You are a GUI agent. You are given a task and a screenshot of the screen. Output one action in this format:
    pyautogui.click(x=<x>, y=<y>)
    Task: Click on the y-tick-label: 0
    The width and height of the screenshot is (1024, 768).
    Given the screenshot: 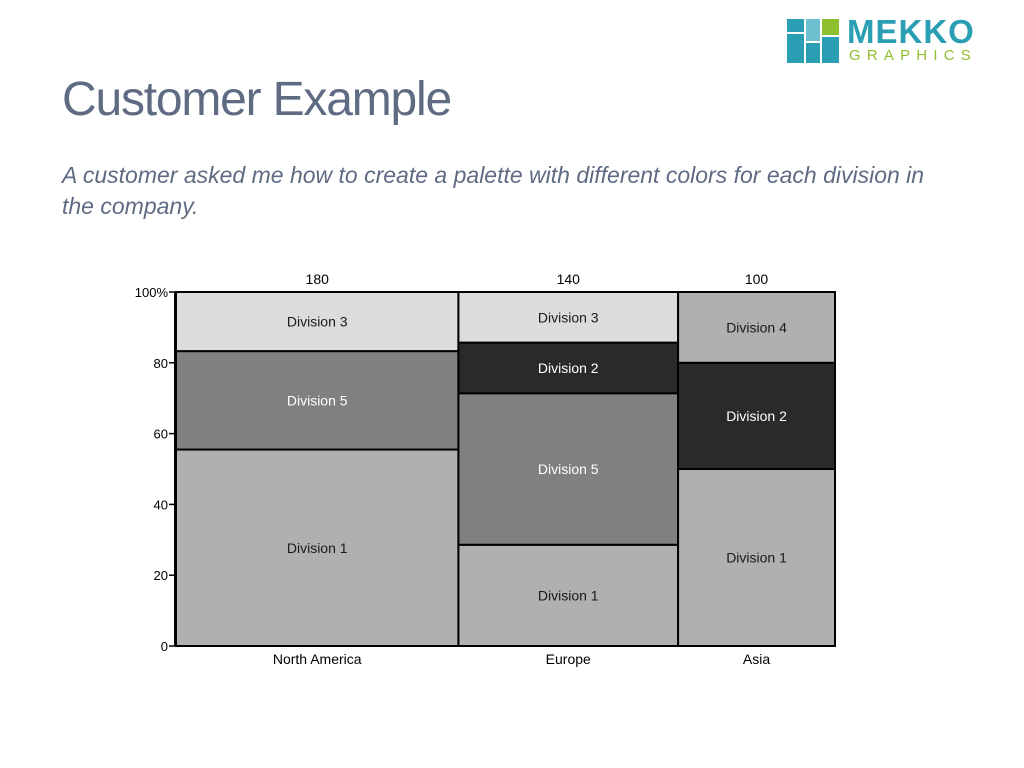 What is the action you would take?
    pyautogui.click(x=164, y=646)
    